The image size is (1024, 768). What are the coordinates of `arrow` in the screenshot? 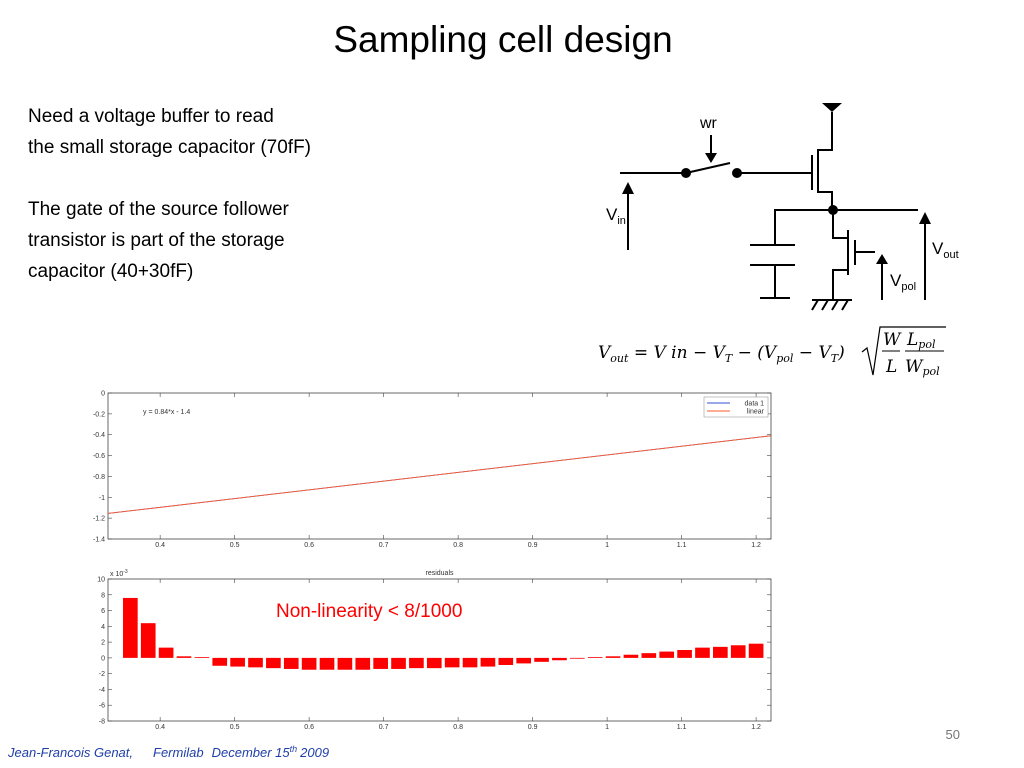 It's located at (776, 217).